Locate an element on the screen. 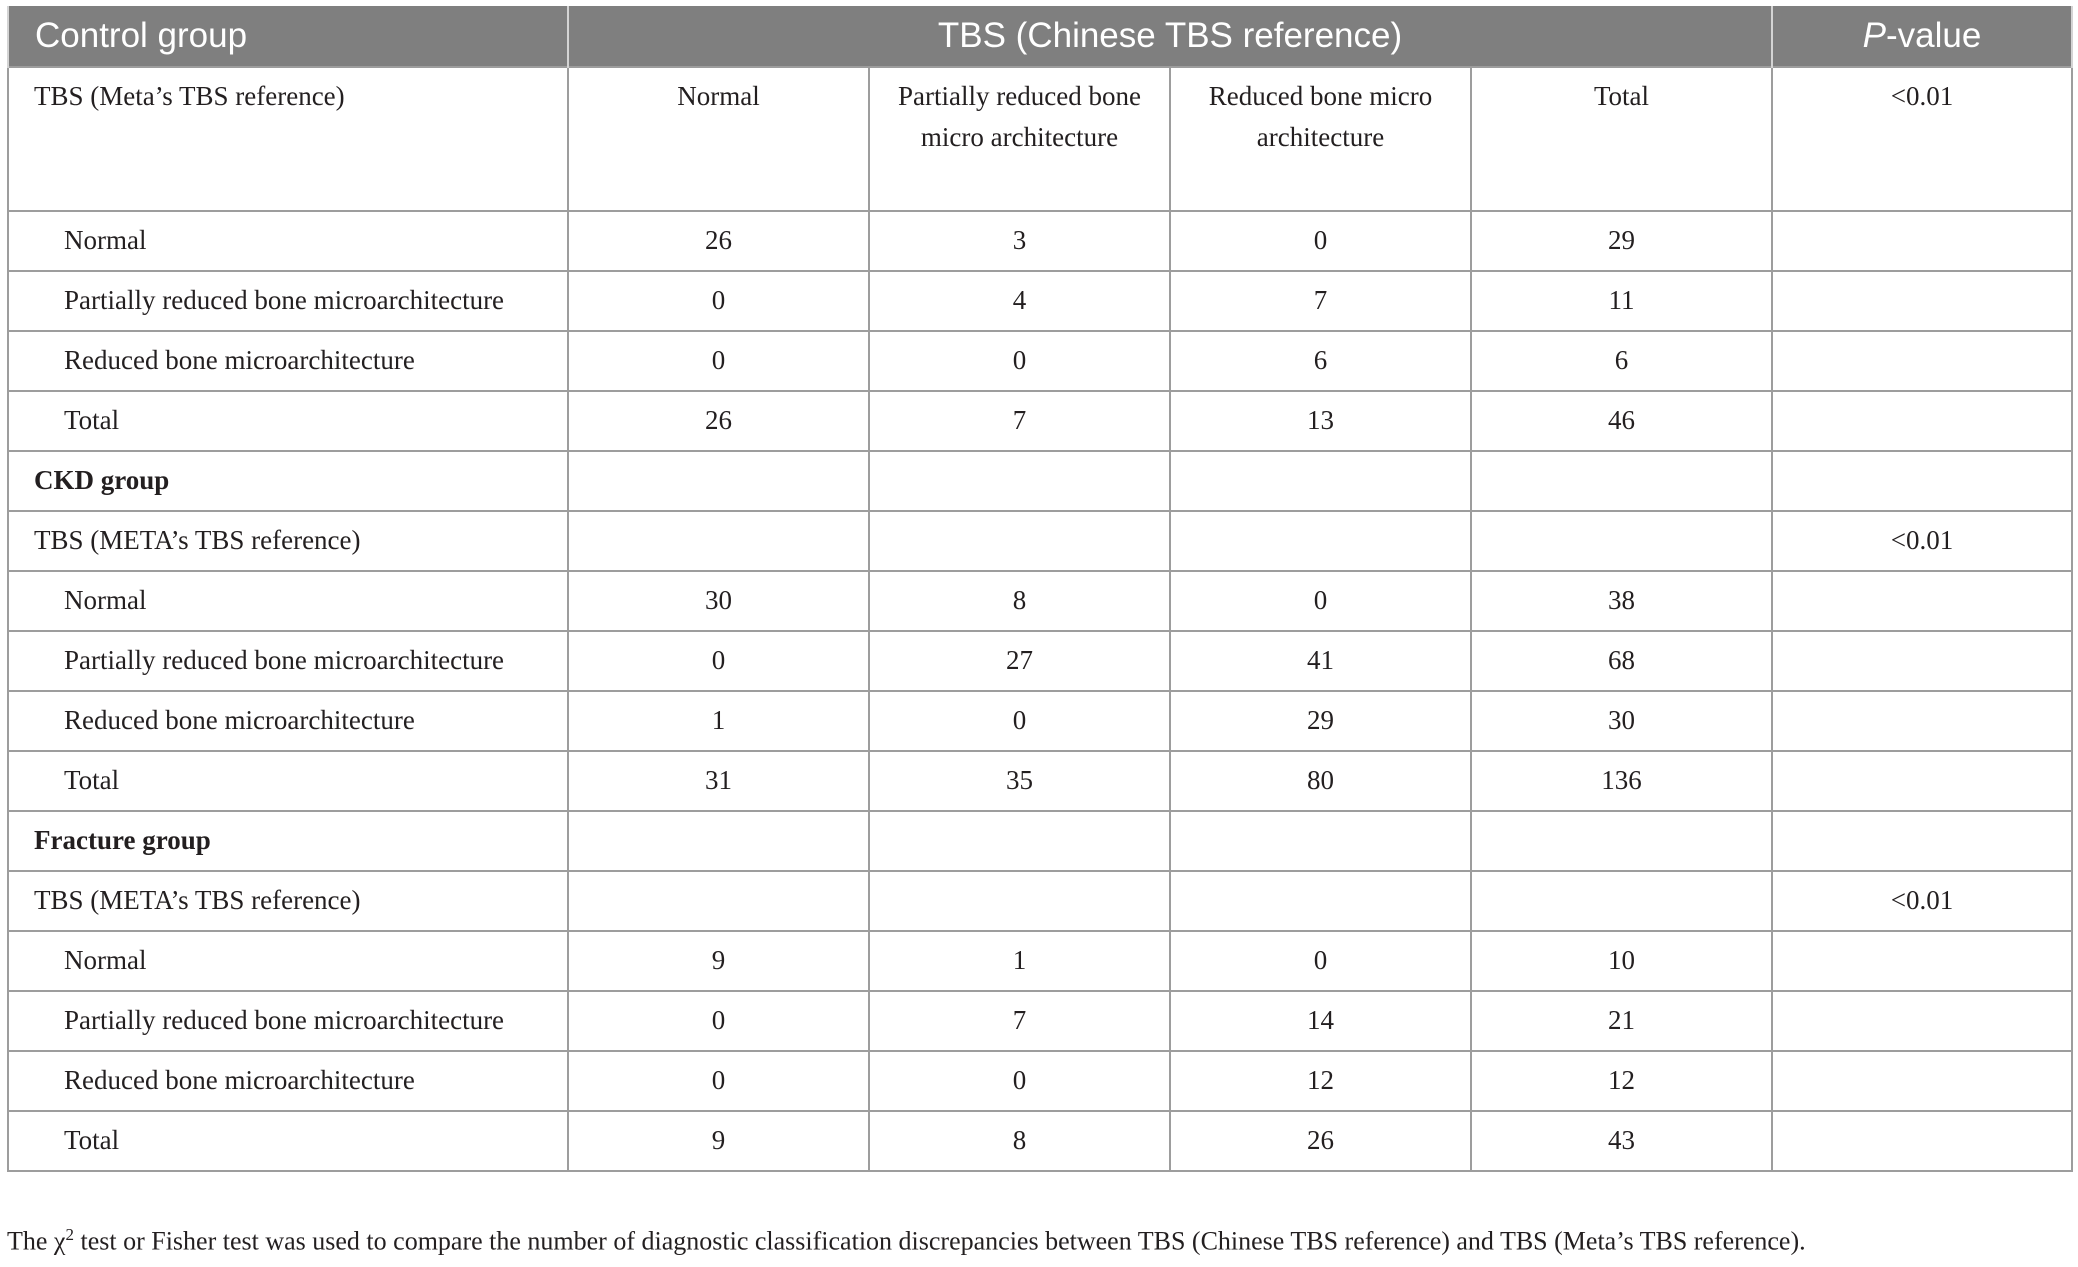  table-row: Total 9 8 26 43 is located at coordinates (1040, 1141).